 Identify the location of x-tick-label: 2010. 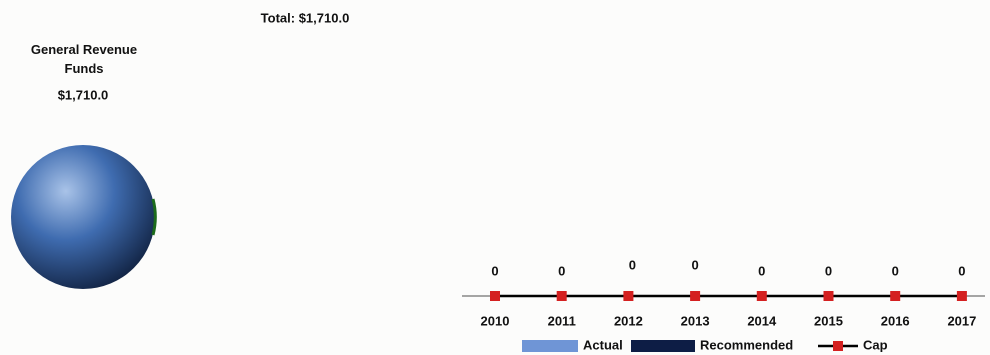
(495, 320).